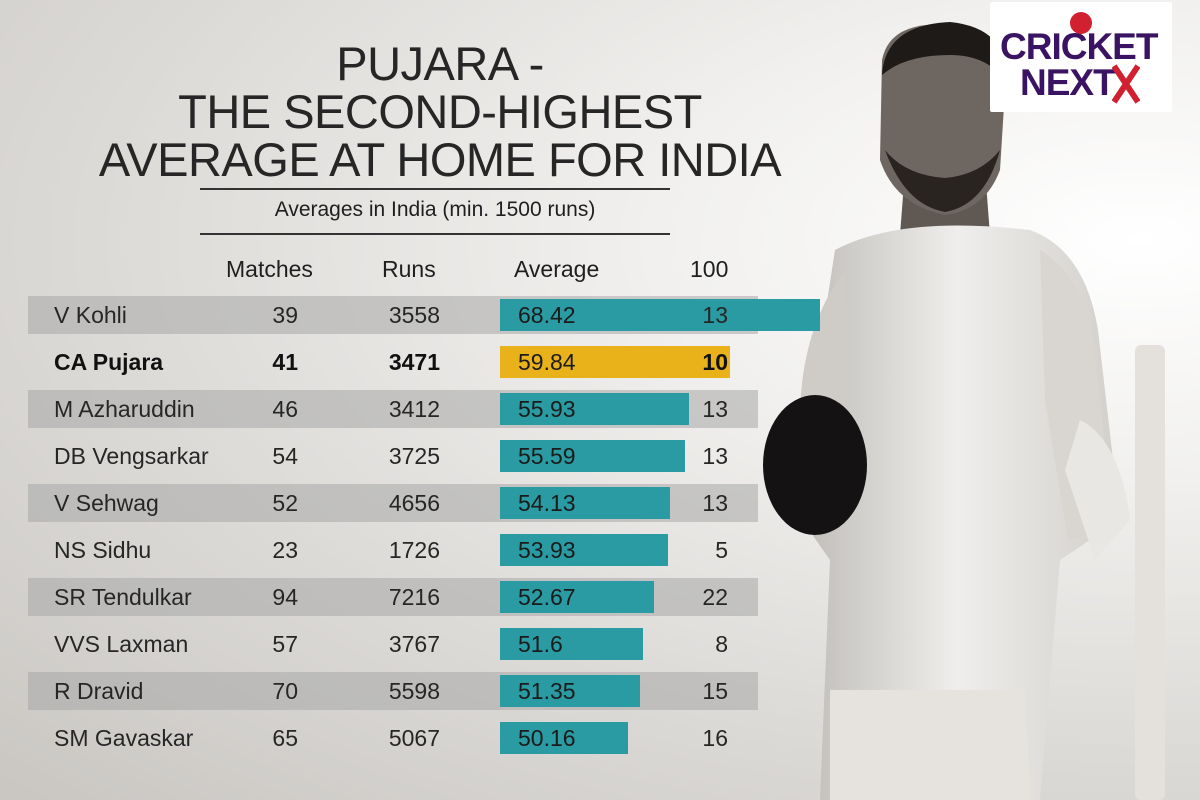  What do you see at coordinates (103, 550) in the screenshot?
I see `player-name: NS Sidhu` at bounding box center [103, 550].